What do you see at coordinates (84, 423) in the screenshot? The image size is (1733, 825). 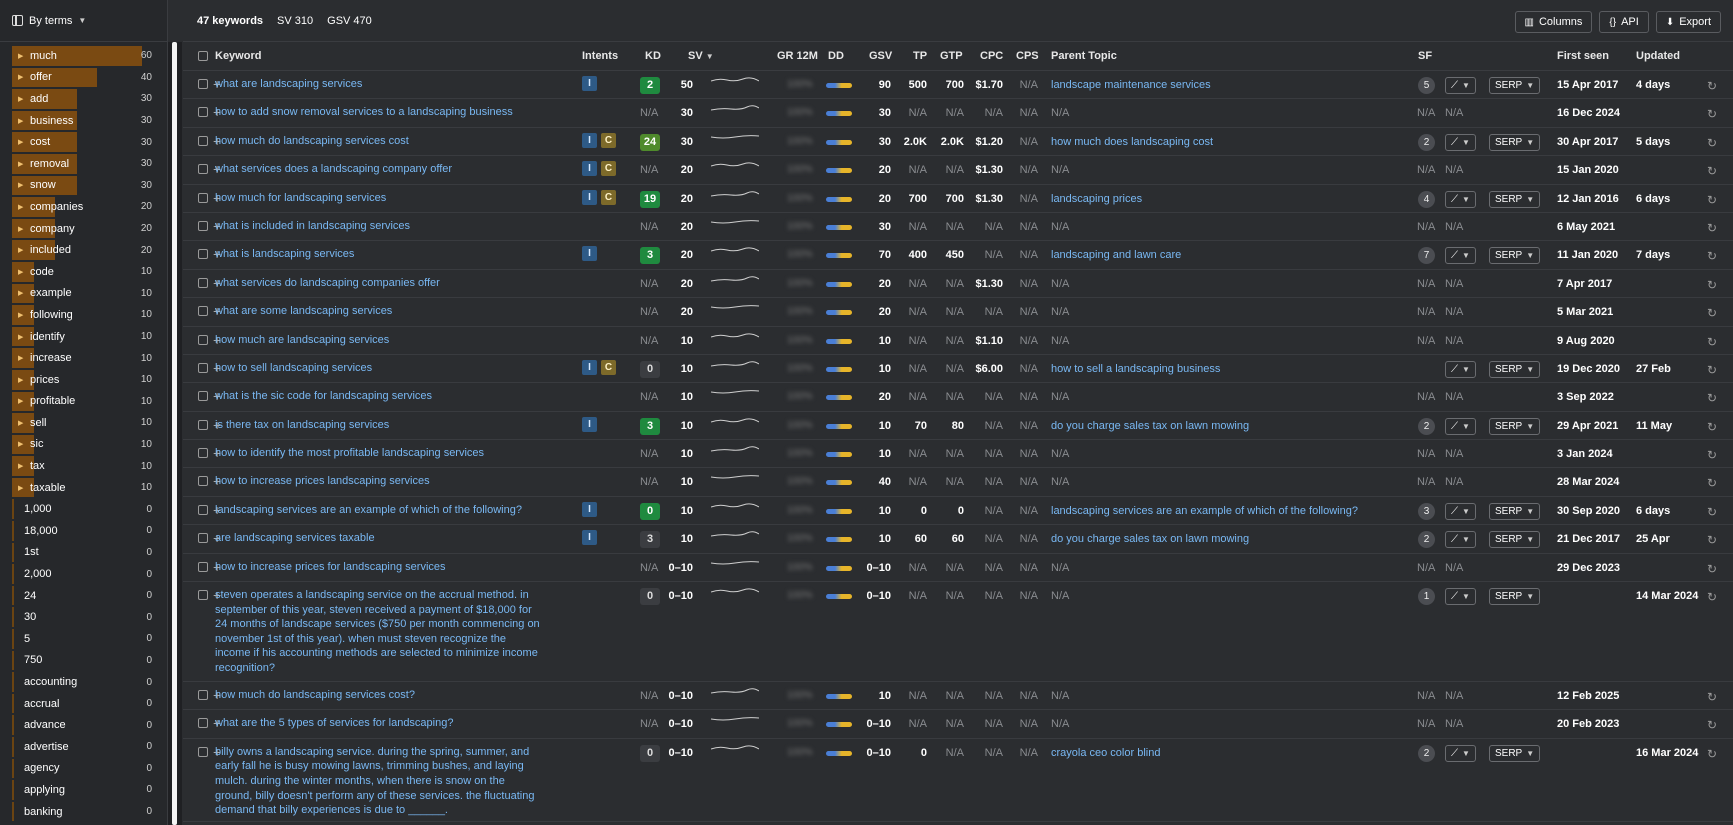 I see `term-item: ▶ sell 10` at bounding box center [84, 423].